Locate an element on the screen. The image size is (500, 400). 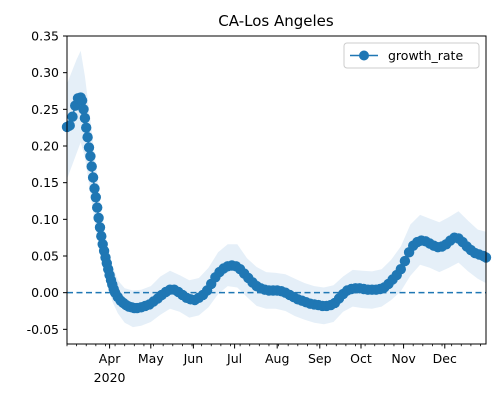
x-tick-label: Sep is located at coordinates (320, 358).